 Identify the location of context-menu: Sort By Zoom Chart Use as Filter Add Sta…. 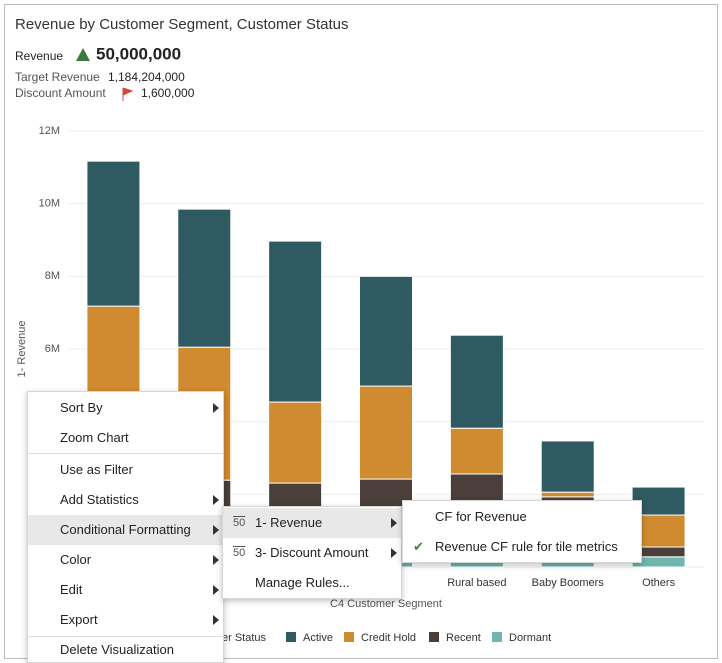
(125, 527).